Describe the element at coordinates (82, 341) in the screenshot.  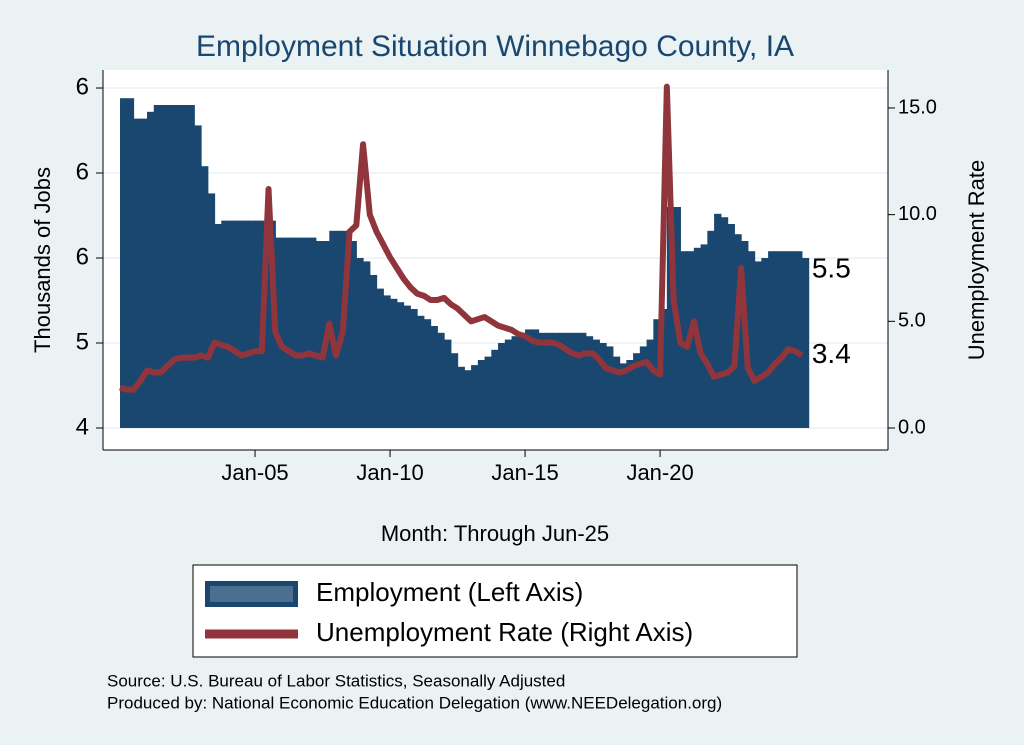
I see `y-tick-label: 5` at that location.